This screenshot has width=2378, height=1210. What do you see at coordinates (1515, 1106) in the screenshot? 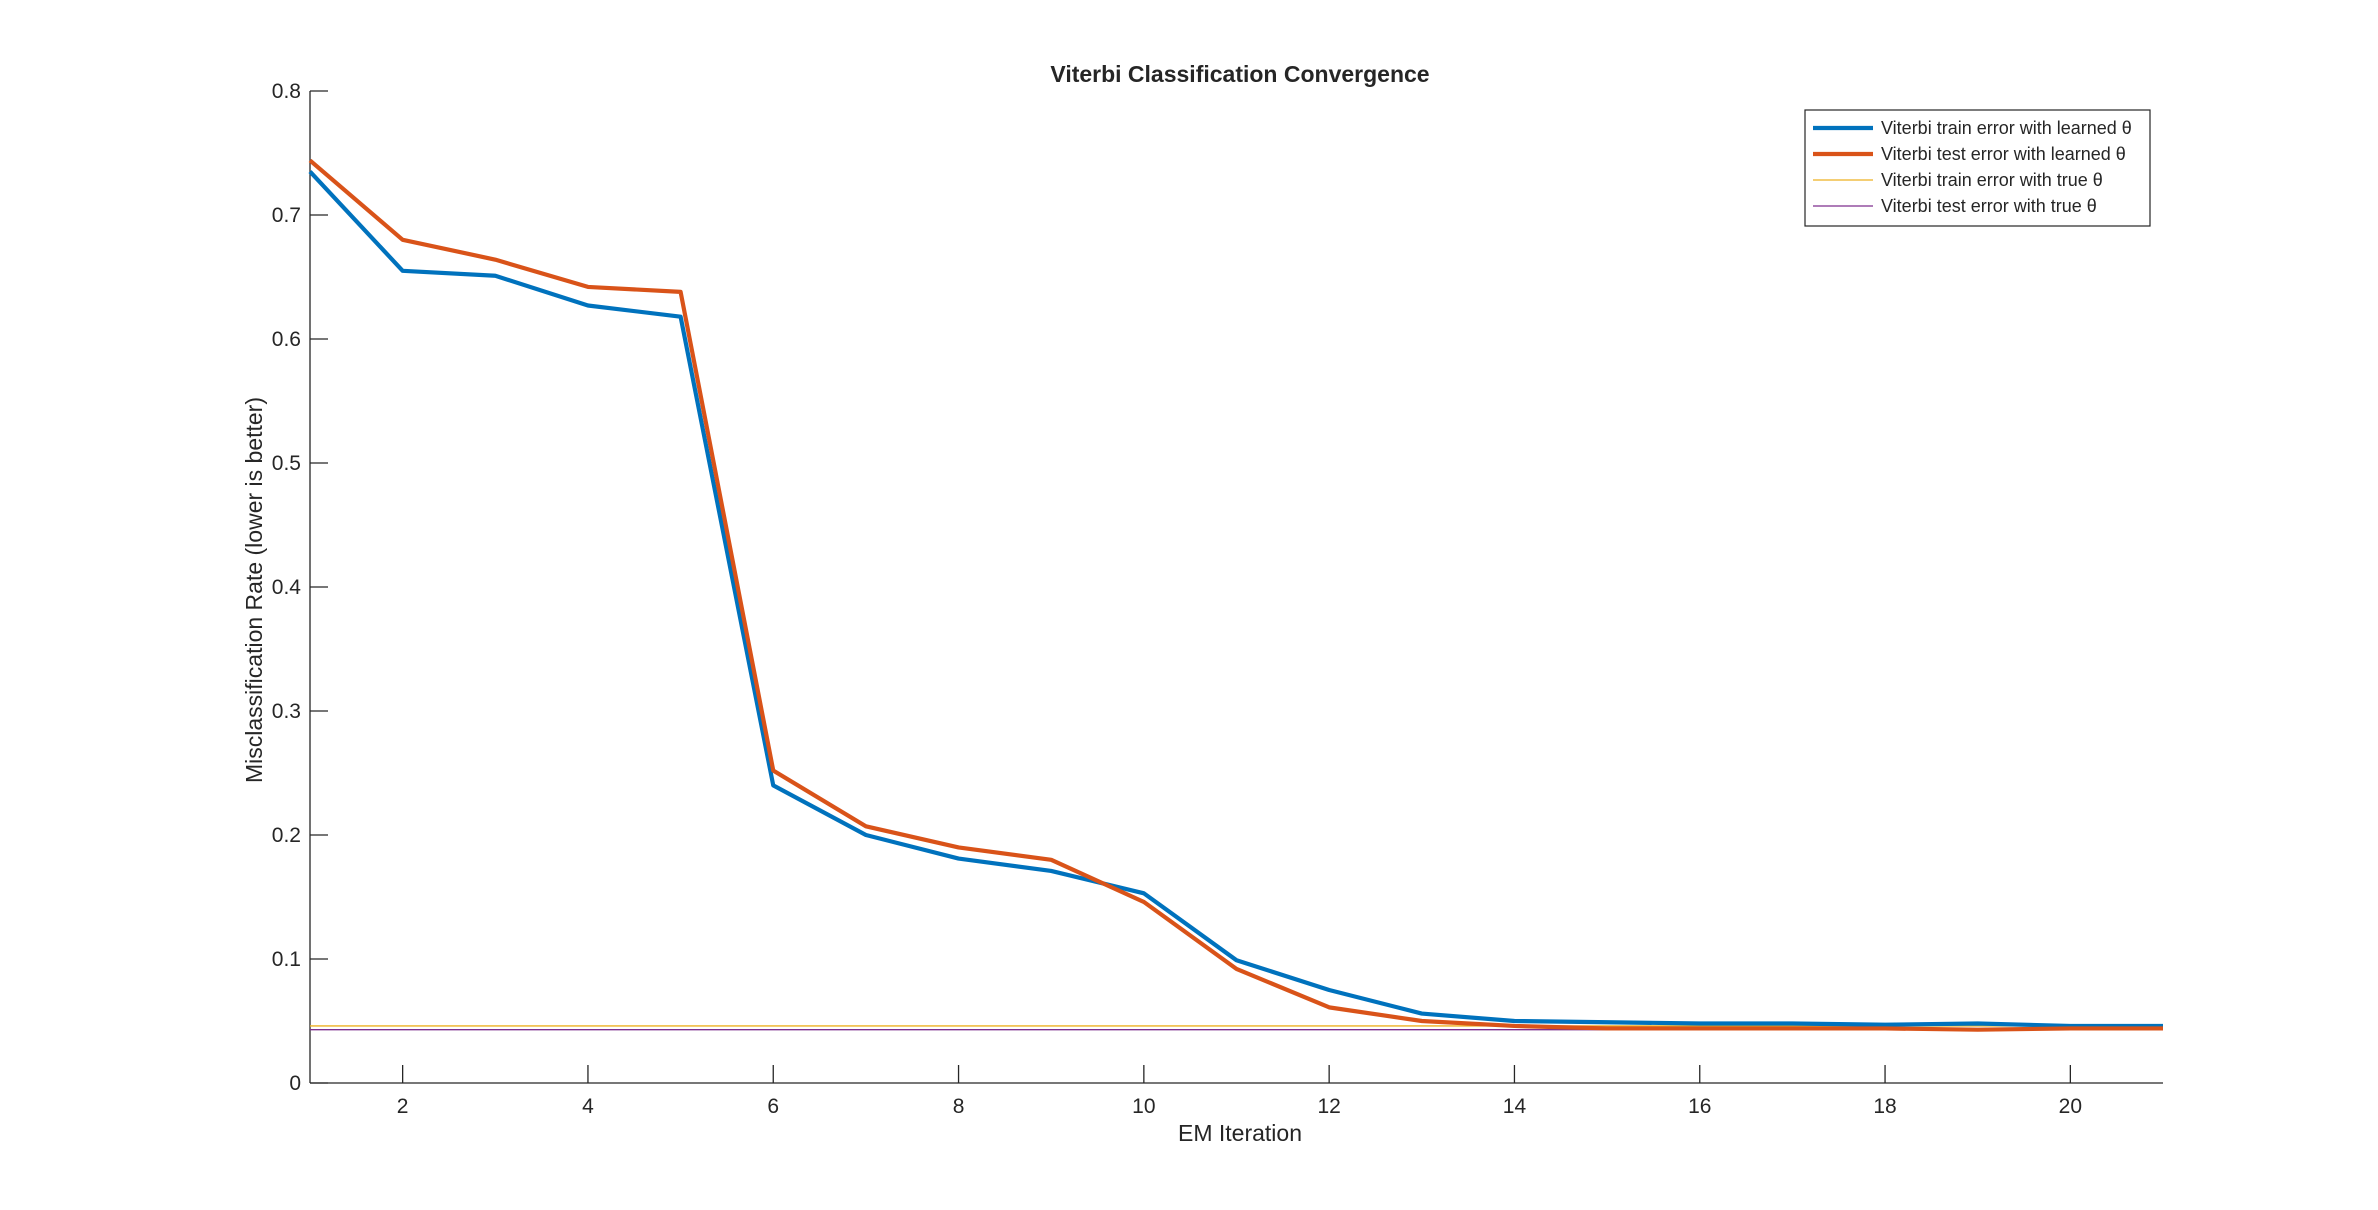
I see `x-tick-label: 14` at bounding box center [1515, 1106].